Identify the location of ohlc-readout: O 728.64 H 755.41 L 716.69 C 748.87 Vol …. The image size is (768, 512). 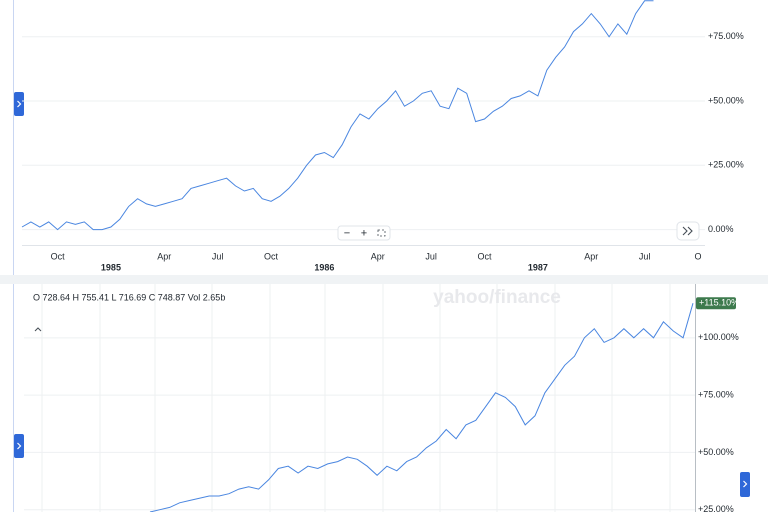
(129, 297).